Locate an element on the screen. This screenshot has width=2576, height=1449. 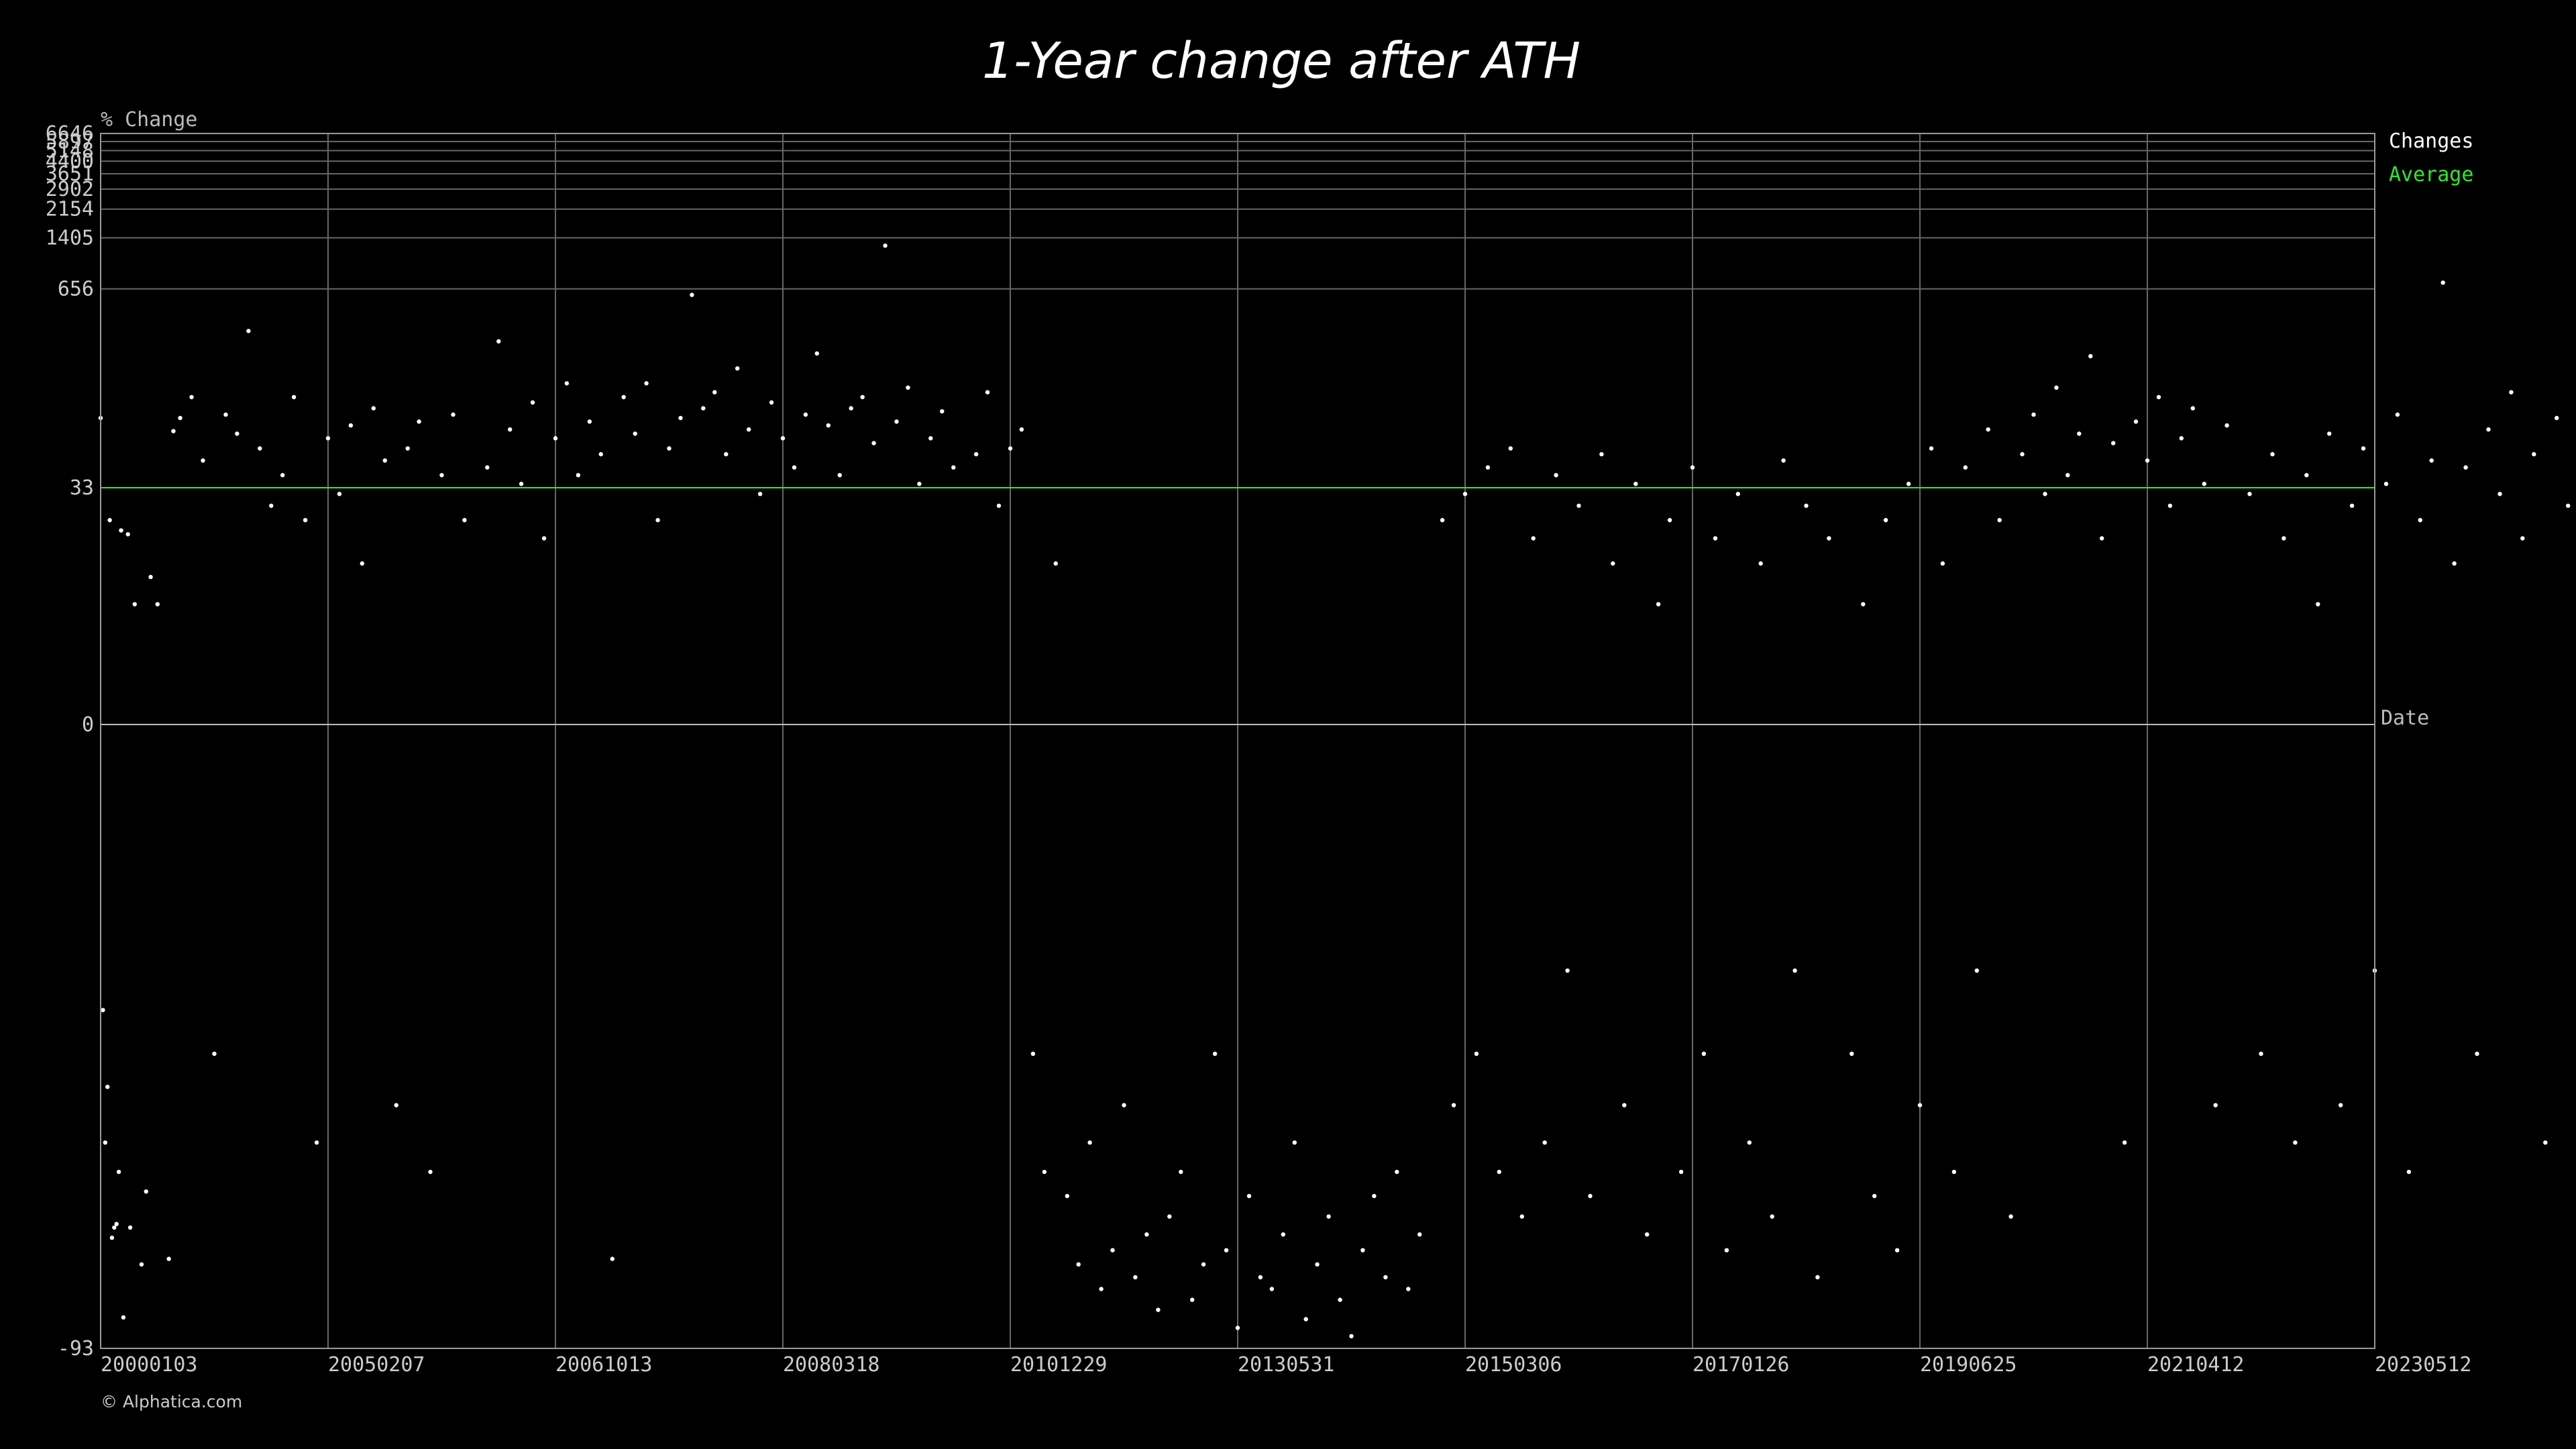
y-tick-label: 2154 is located at coordinates (70, 209).